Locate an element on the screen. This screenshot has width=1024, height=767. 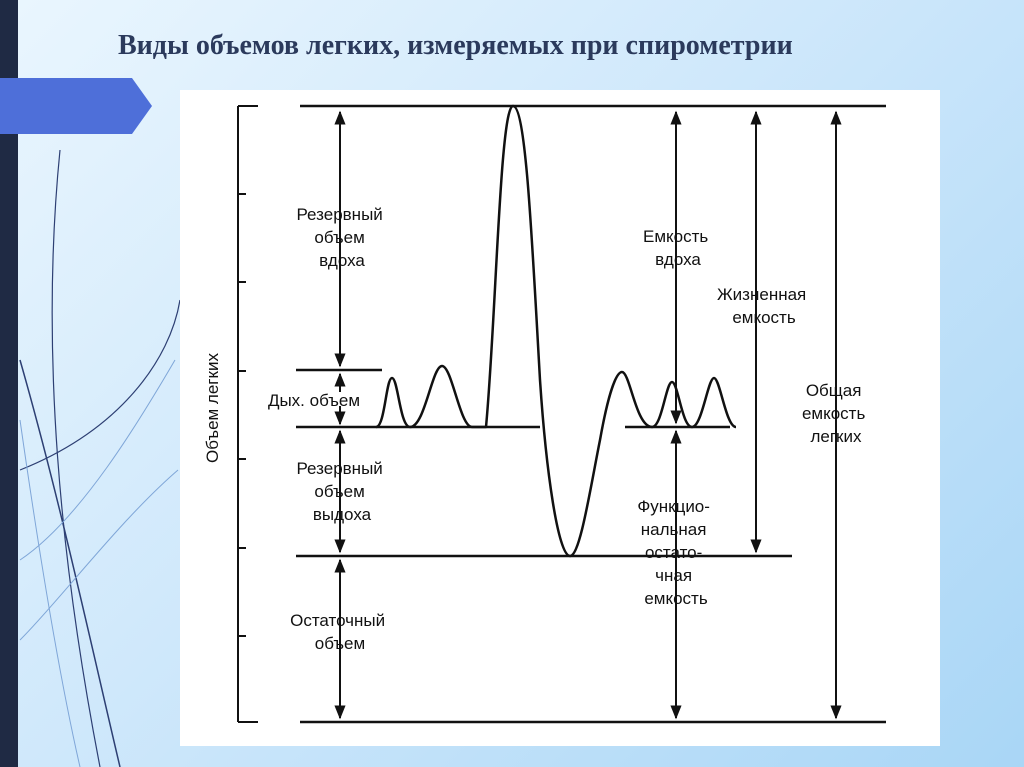
label-inspiratory-capacity: Емкость вдоха is located at coordinates (678, 248).